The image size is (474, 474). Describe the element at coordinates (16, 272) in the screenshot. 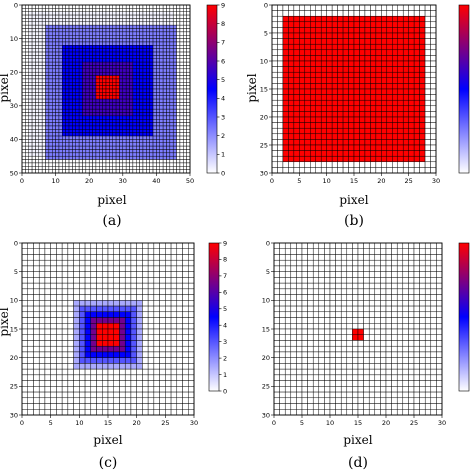

I see `y-tick-label: 5` at that location.